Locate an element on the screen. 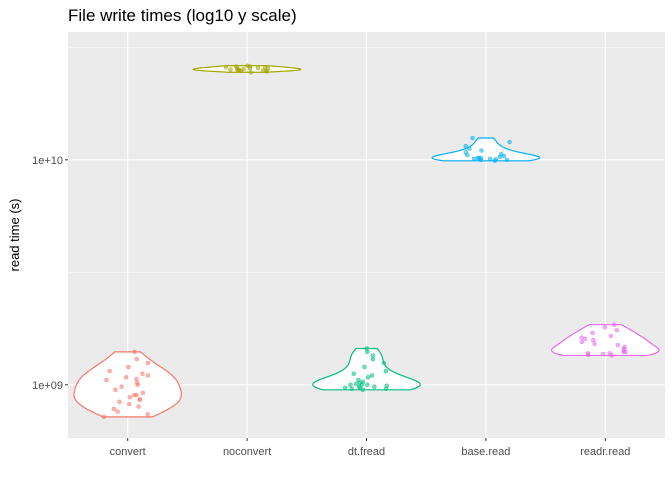  violin-readr.read is located at coordinates (605, 340).